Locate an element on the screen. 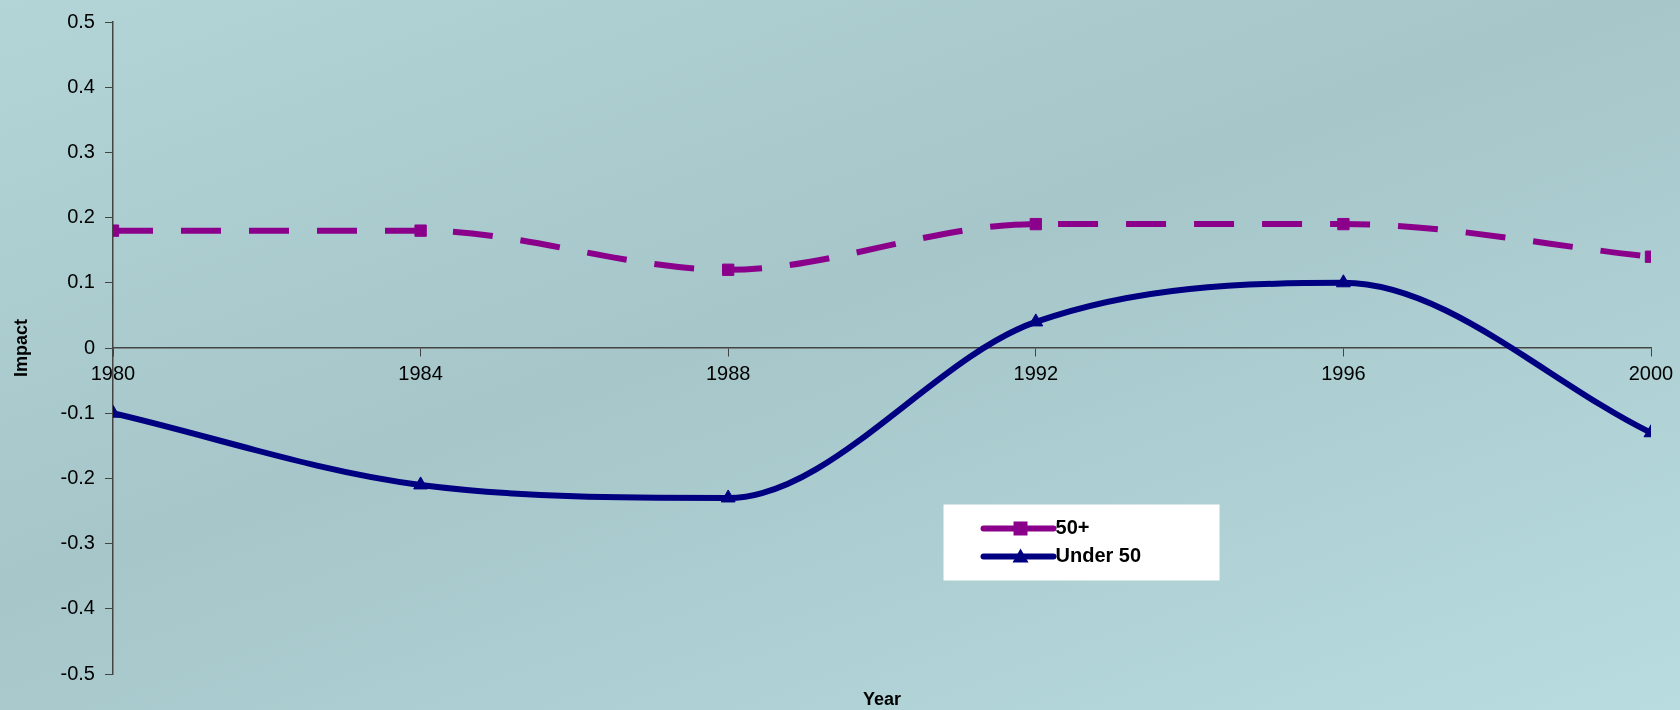 The image size is (1680, 710). x-tick-label: 1992 is located at coordinates (1036, 372).